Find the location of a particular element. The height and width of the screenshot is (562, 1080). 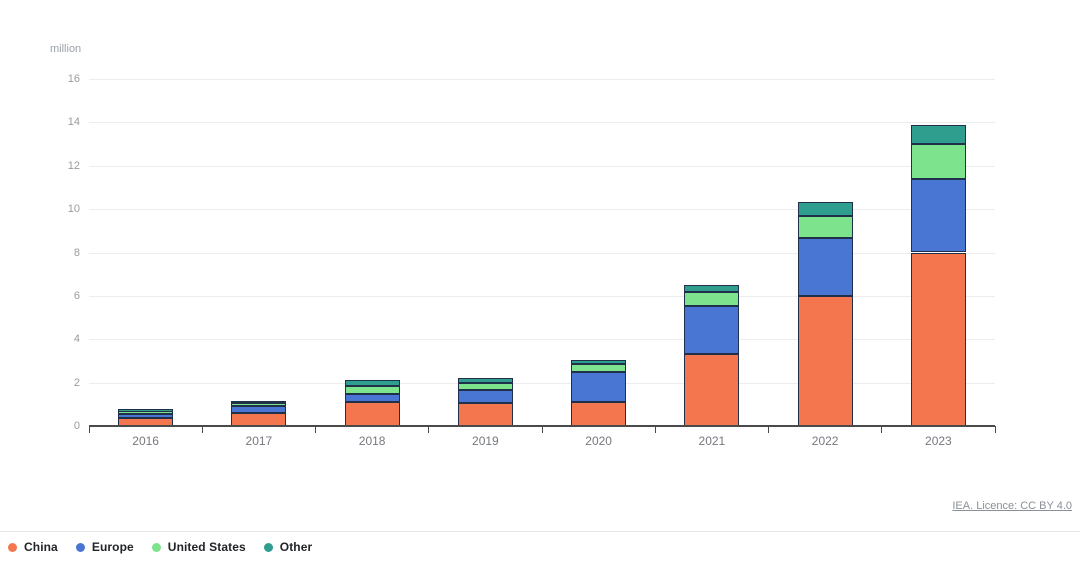

legend-item-china: China is located at coordinates (33, 547).